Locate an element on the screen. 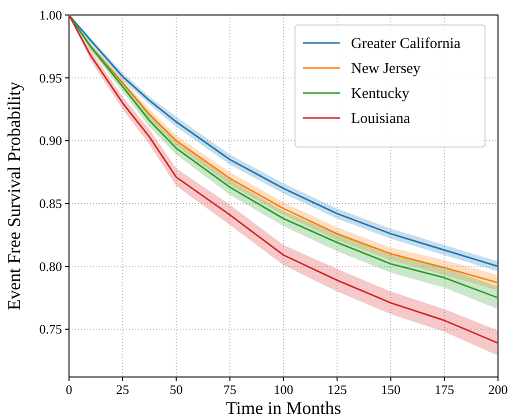 The height and width of the screenshot is (416, 510). legend-label: Kentucky is located at coordinates (380, 94).